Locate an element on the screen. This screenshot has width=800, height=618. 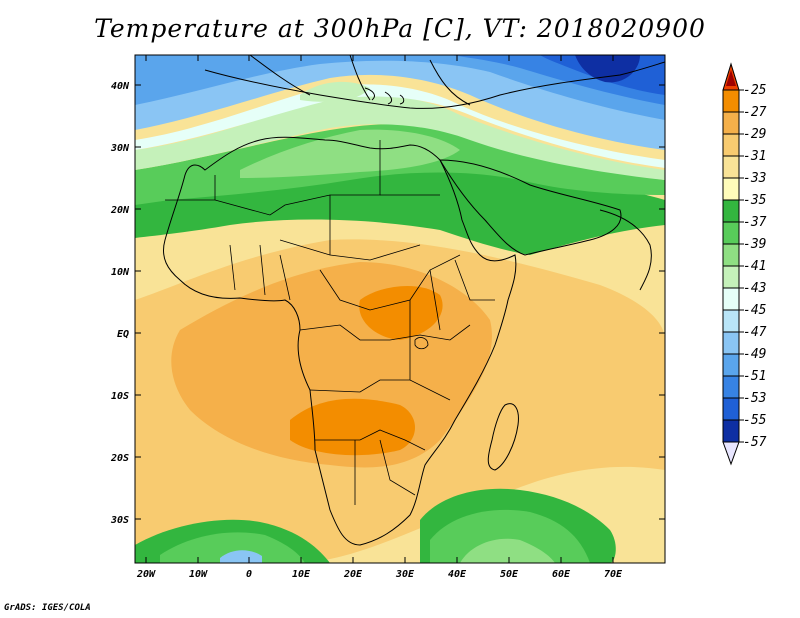
colorbar-label: -43 is located at coordinates (754, 288).